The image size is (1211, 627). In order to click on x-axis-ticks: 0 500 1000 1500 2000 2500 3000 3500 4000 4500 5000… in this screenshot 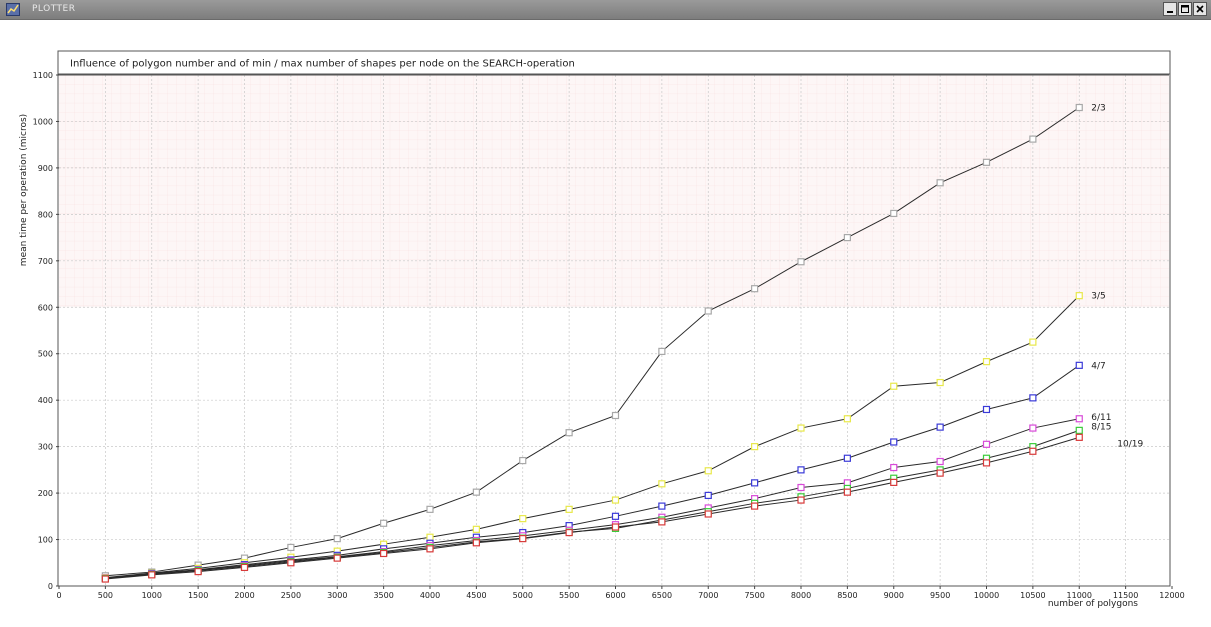, I will do `click(620, 593)`.